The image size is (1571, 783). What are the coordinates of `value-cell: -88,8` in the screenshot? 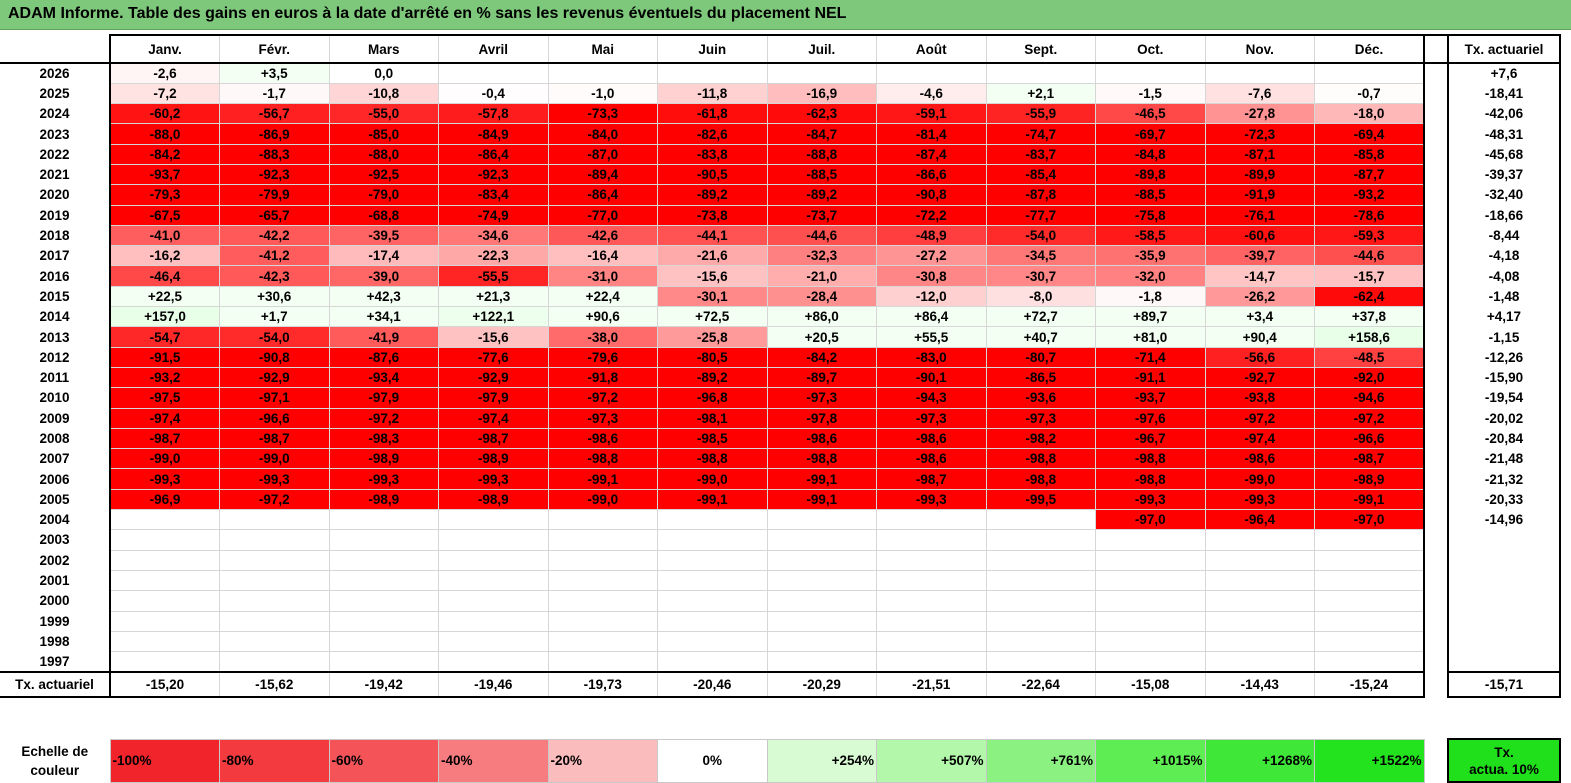 It's located at (821, 154).